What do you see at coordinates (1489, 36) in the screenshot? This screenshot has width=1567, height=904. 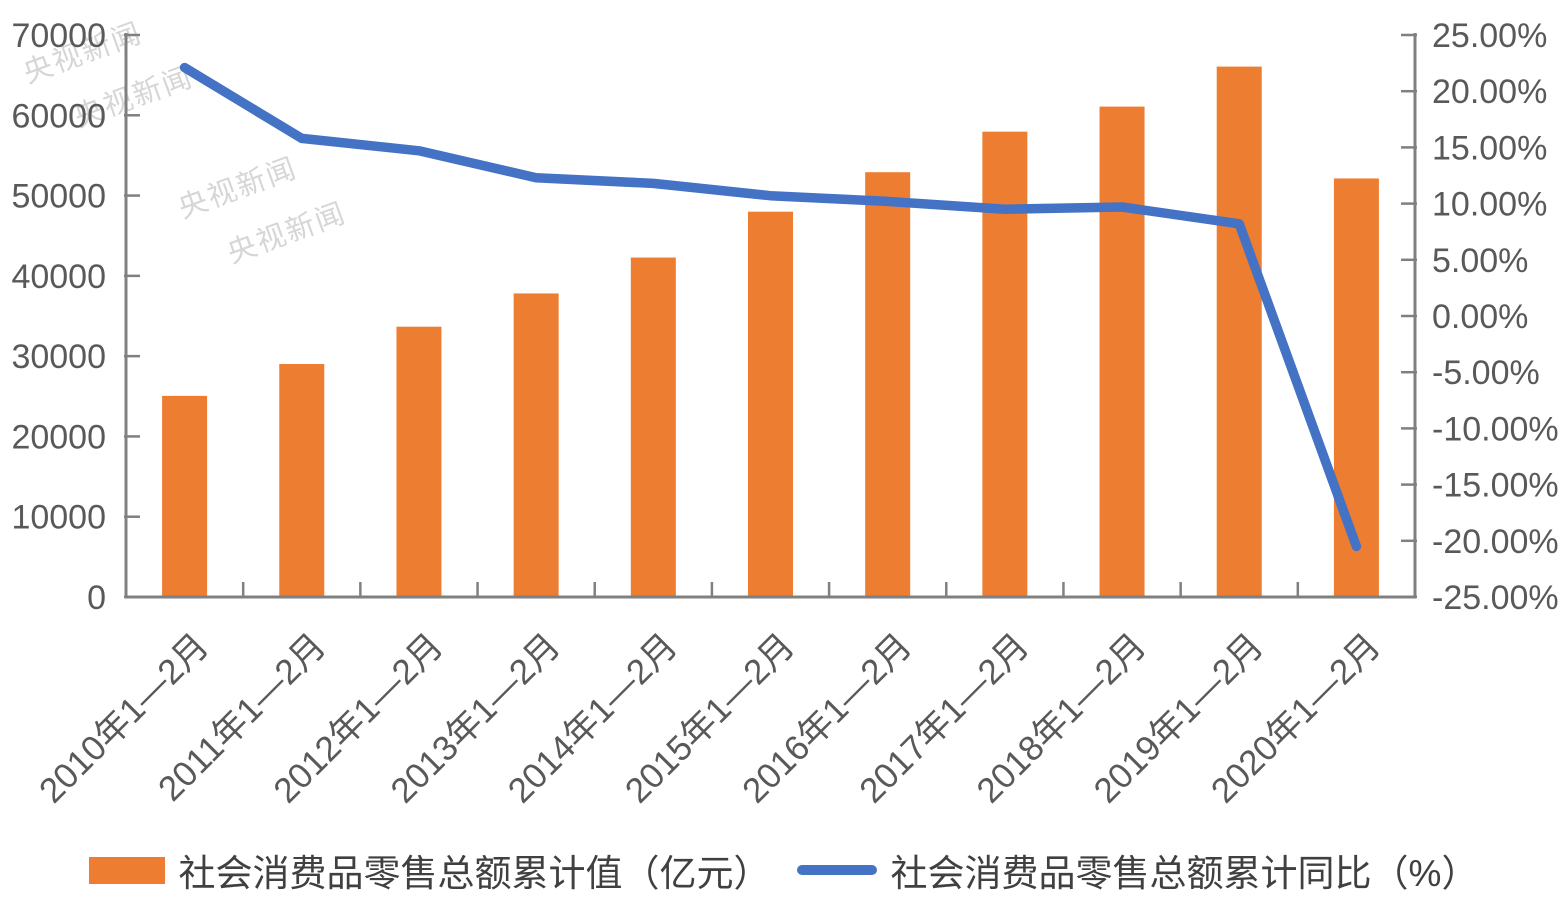 I see `right-axis-tick-label: 25.00%` at bounding box center [1489, 36].